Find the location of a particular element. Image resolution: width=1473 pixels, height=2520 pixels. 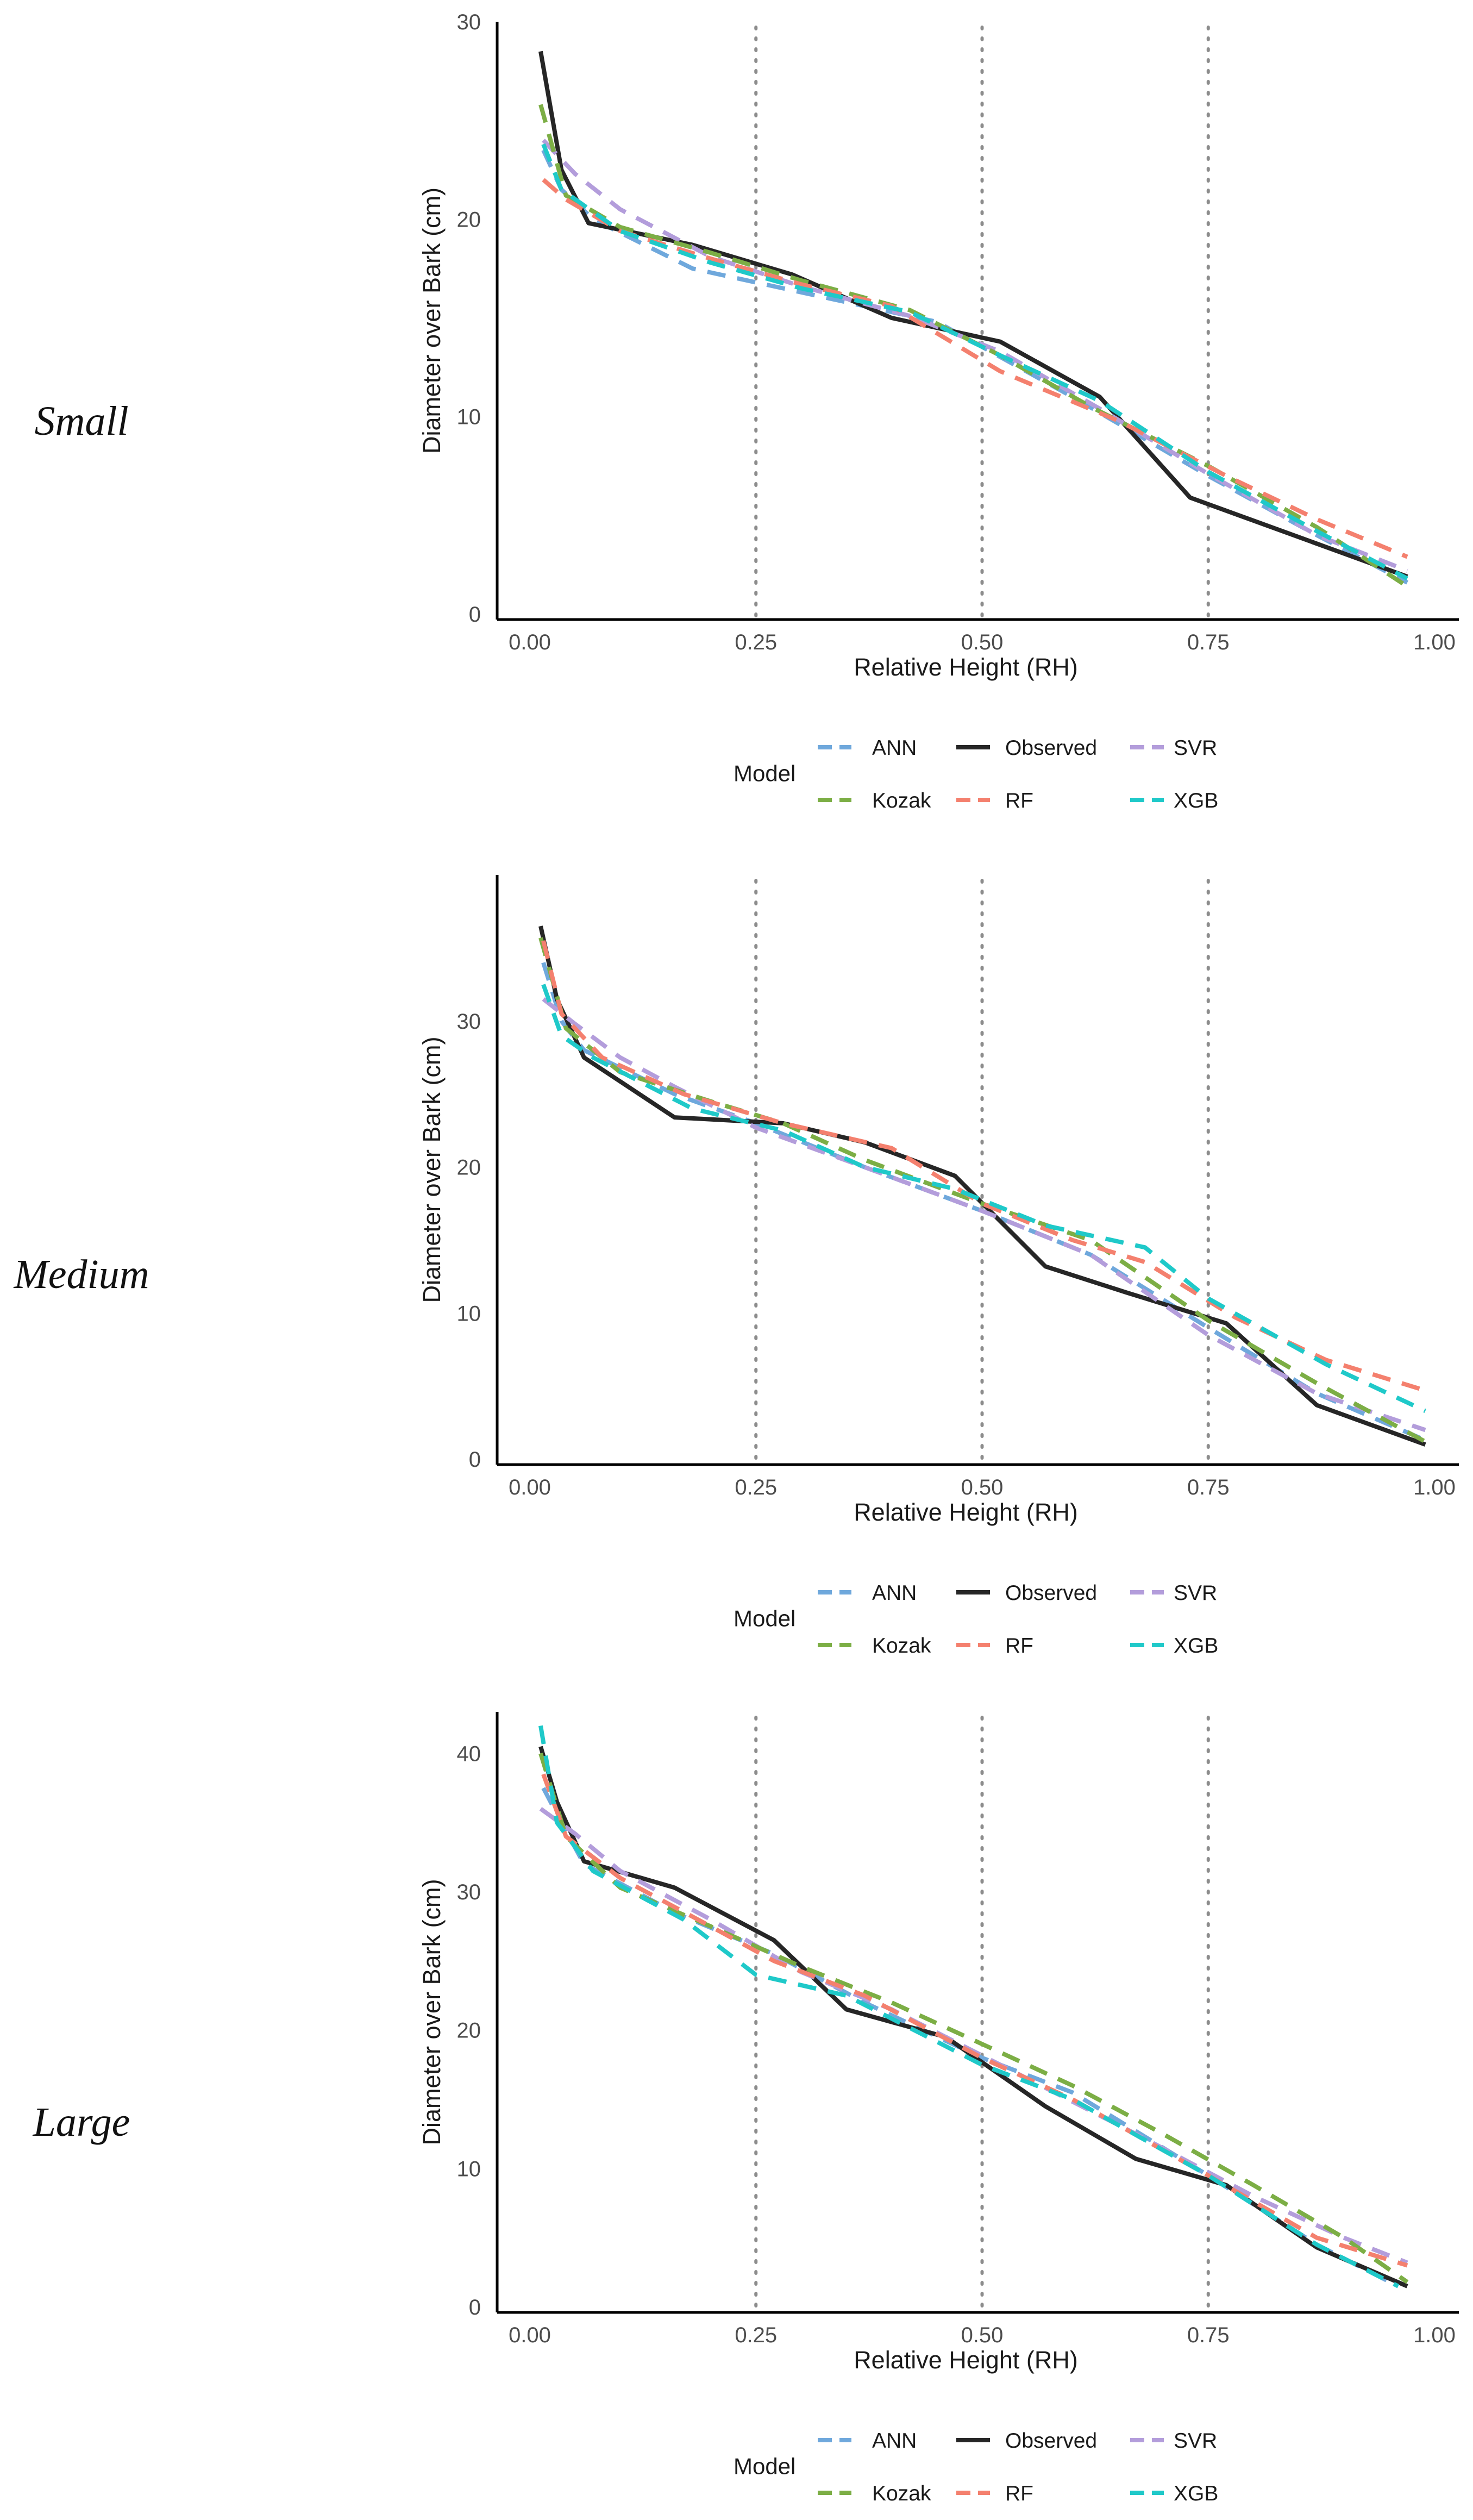

series-line-ann is located at coordinates (984, 1202).